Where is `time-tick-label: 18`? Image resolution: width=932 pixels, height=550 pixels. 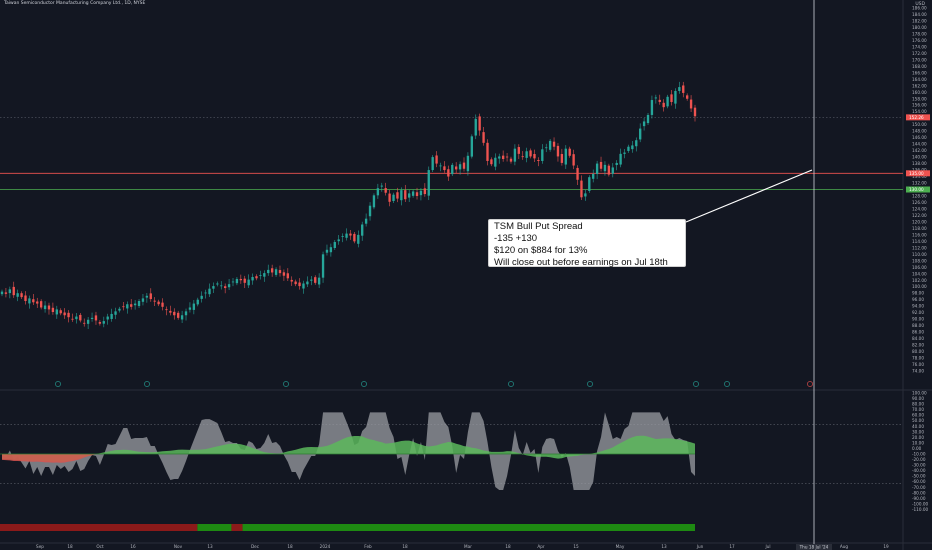
time-tick-label: 18 is located at coordinates (405, 546).